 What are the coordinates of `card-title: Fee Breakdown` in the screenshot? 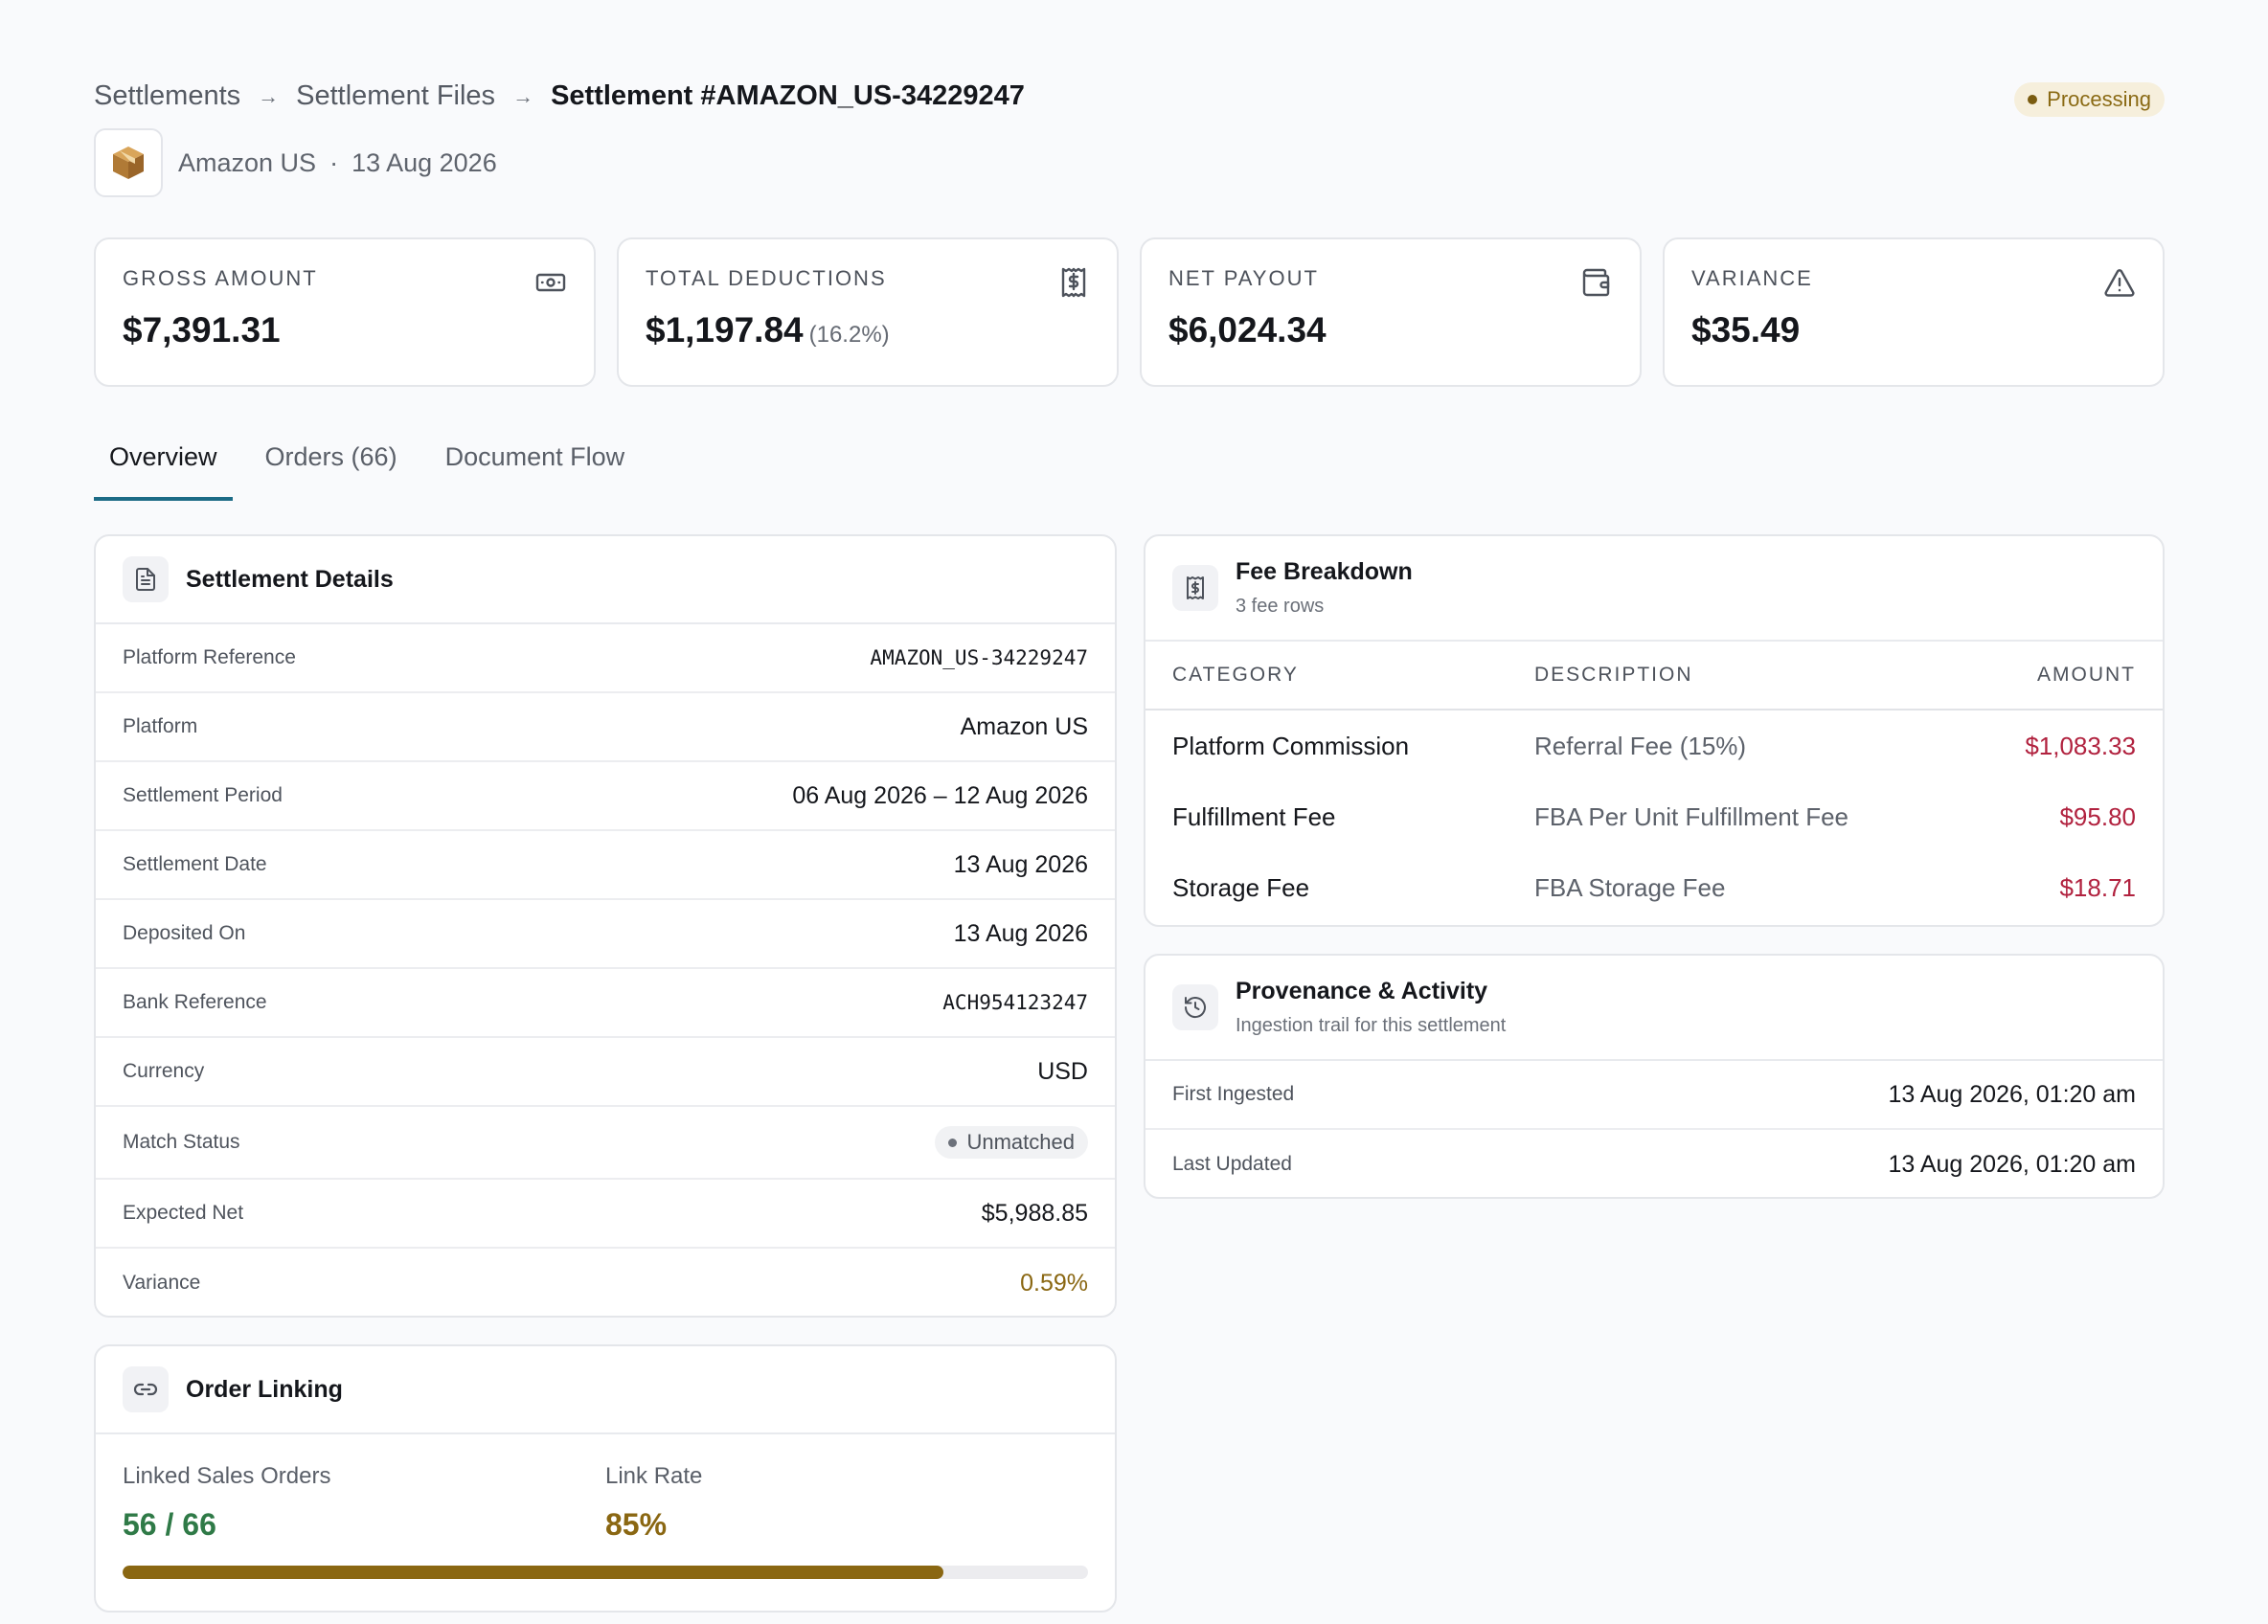 It's located at (1324, 571).